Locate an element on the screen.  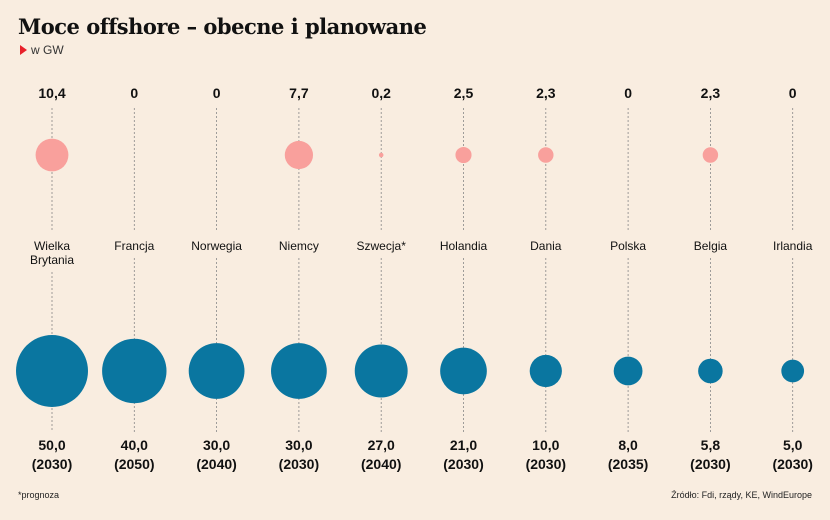
current-value-label: 2,5 is located at coordinates (464, 93).